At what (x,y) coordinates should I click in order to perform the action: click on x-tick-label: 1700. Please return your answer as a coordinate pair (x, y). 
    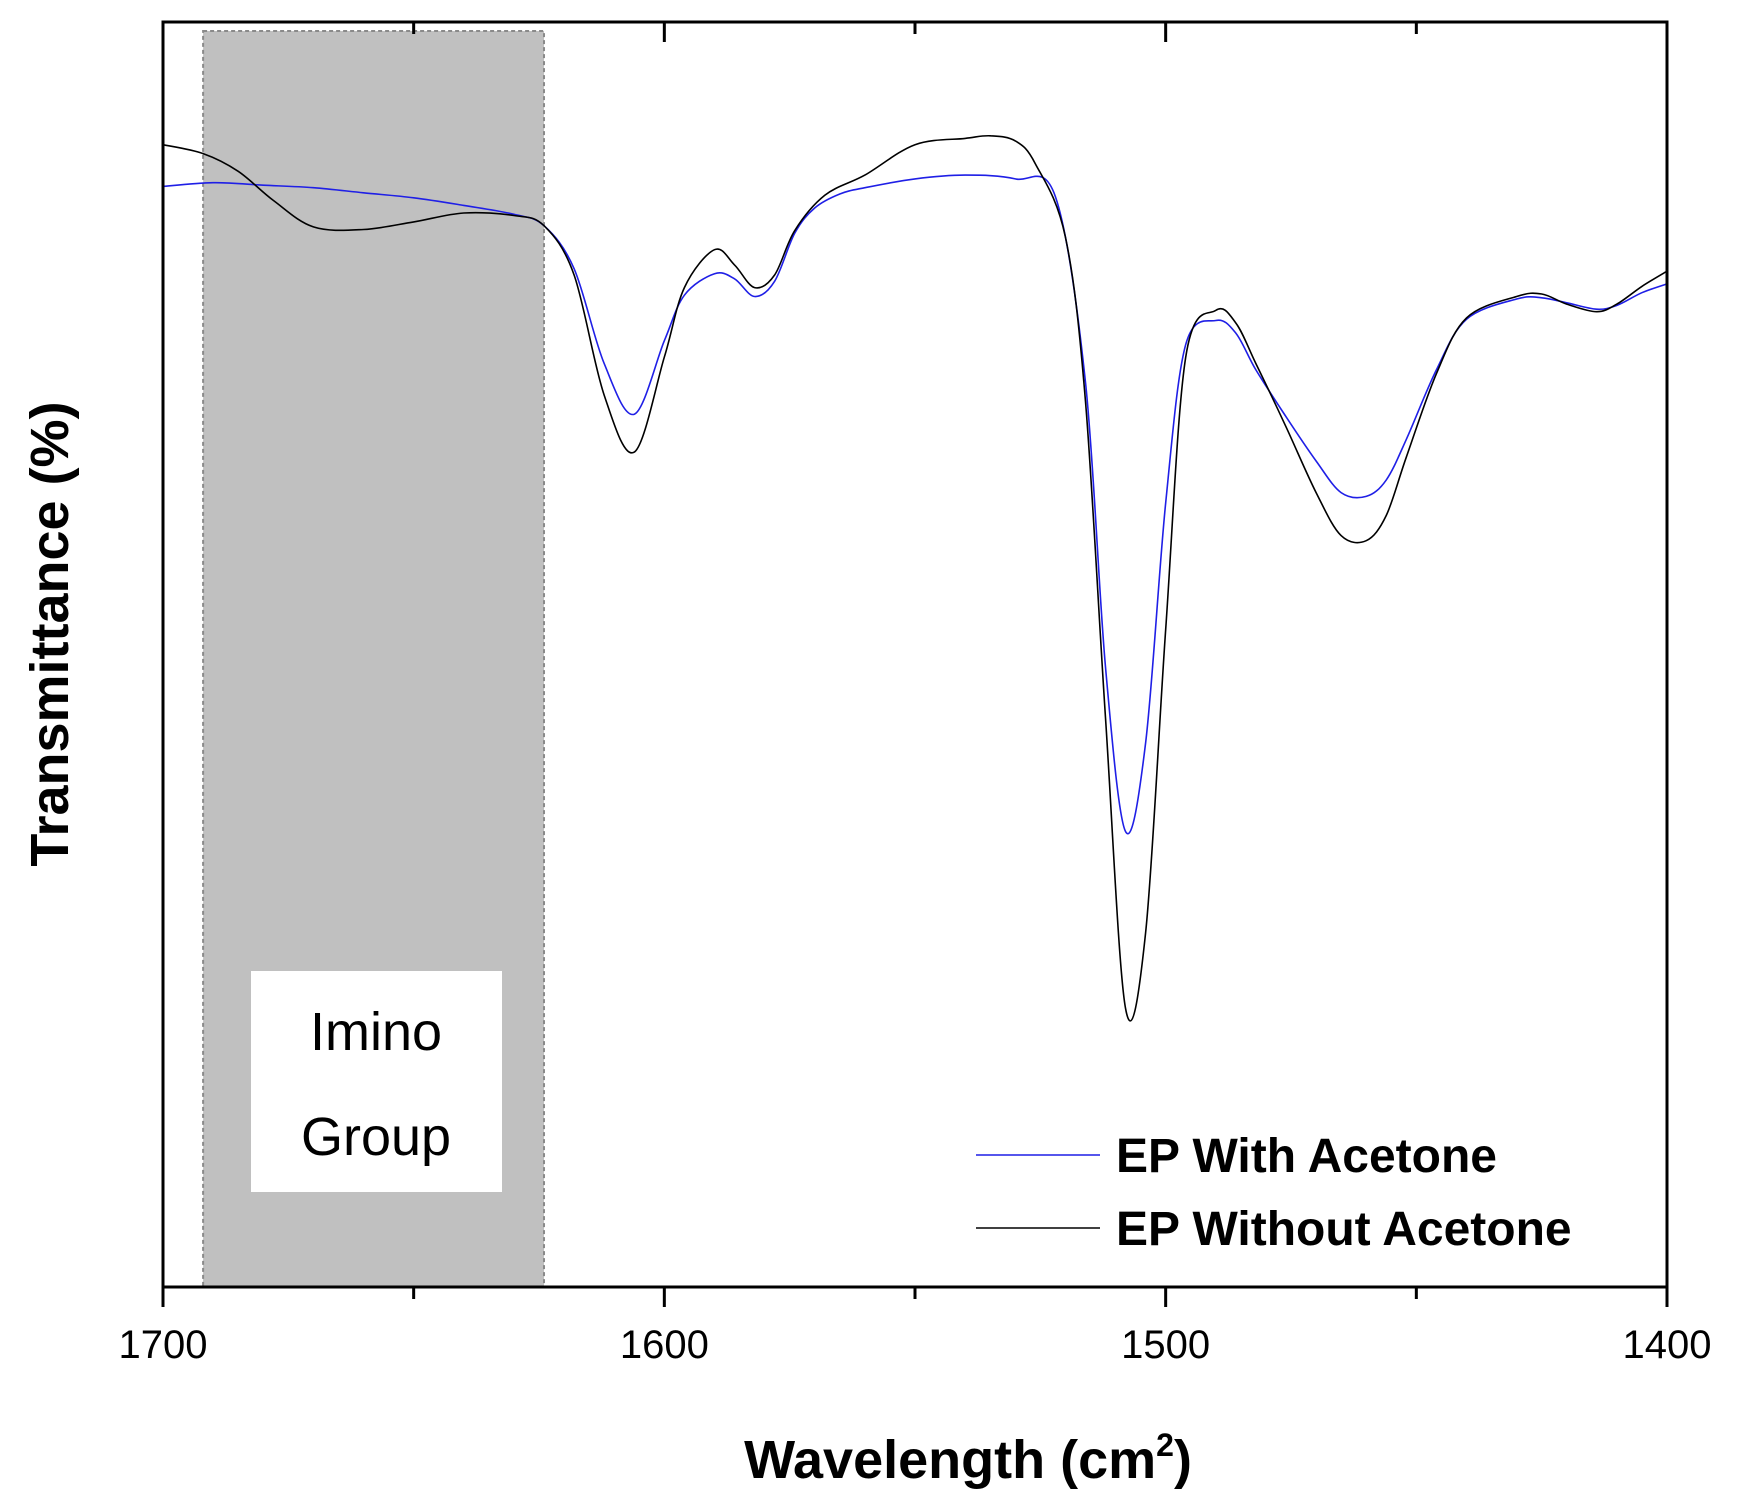
    Looking at the image, I should click on (163, 1345).